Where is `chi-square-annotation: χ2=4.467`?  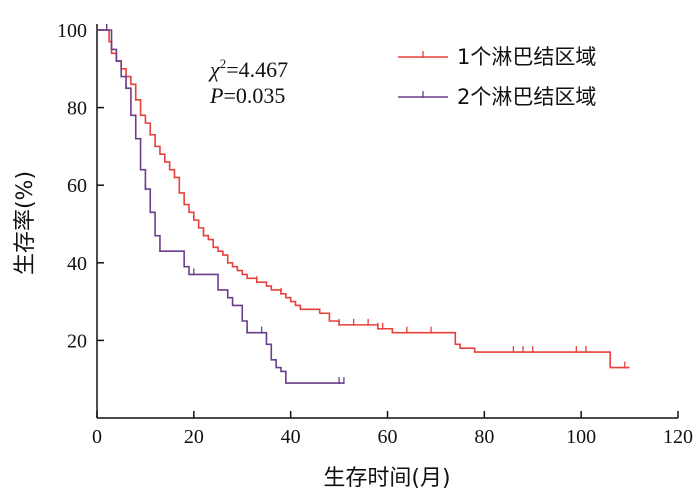 chi-square-annotation: χ2=4.467 is located at coordinates (248, 69).